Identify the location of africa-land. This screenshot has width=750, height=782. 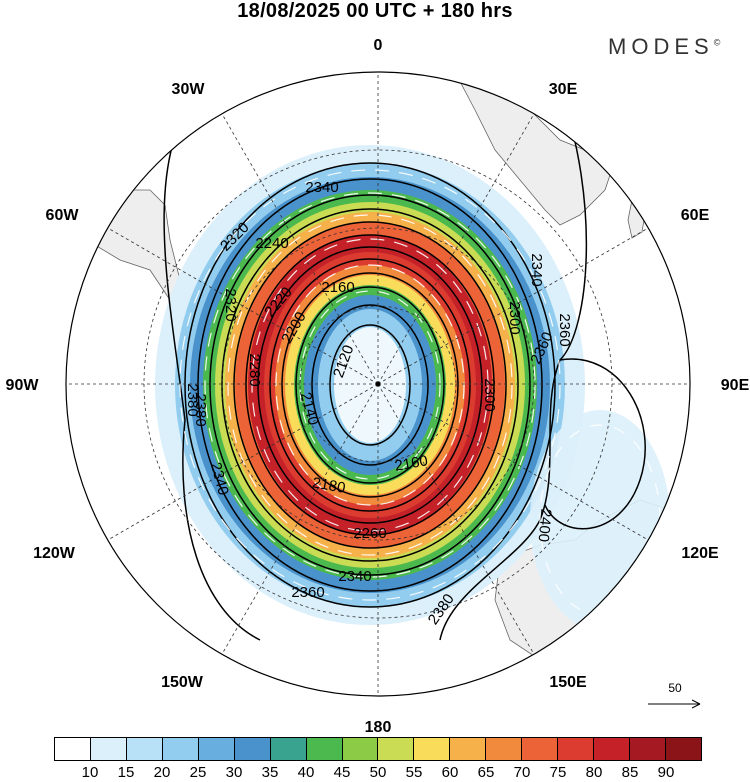
(535, 149).